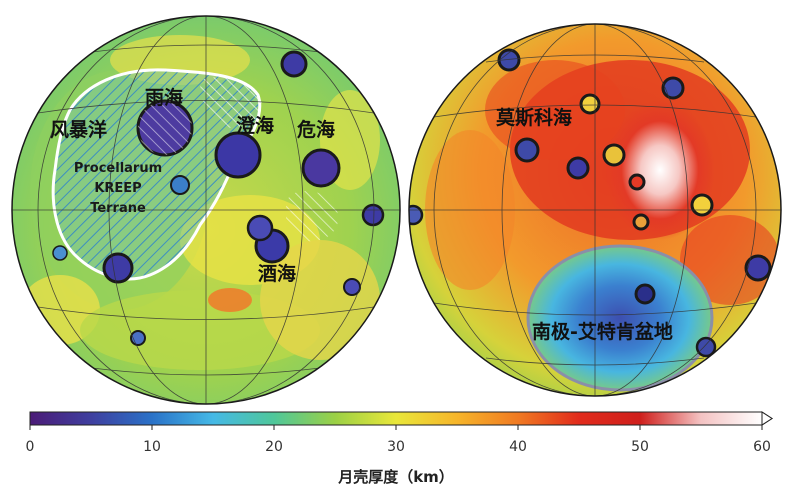 This screenshot has width=801, height=500. What do you see at coordinates (152, 447) in the screenshot?
I see `colorbar-tick-label: 10` at bounding box center [152, 447].